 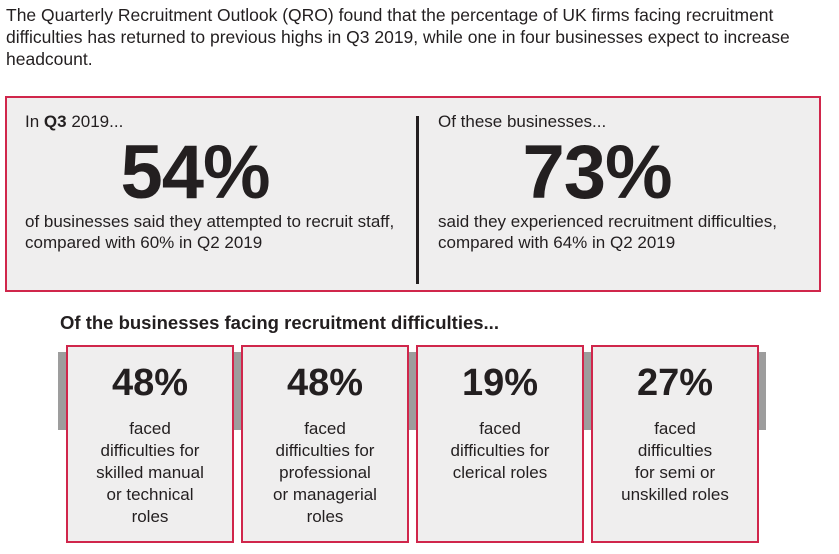 I want to click on attempted-recruit-value: 54%, so click(x=195, y=172).